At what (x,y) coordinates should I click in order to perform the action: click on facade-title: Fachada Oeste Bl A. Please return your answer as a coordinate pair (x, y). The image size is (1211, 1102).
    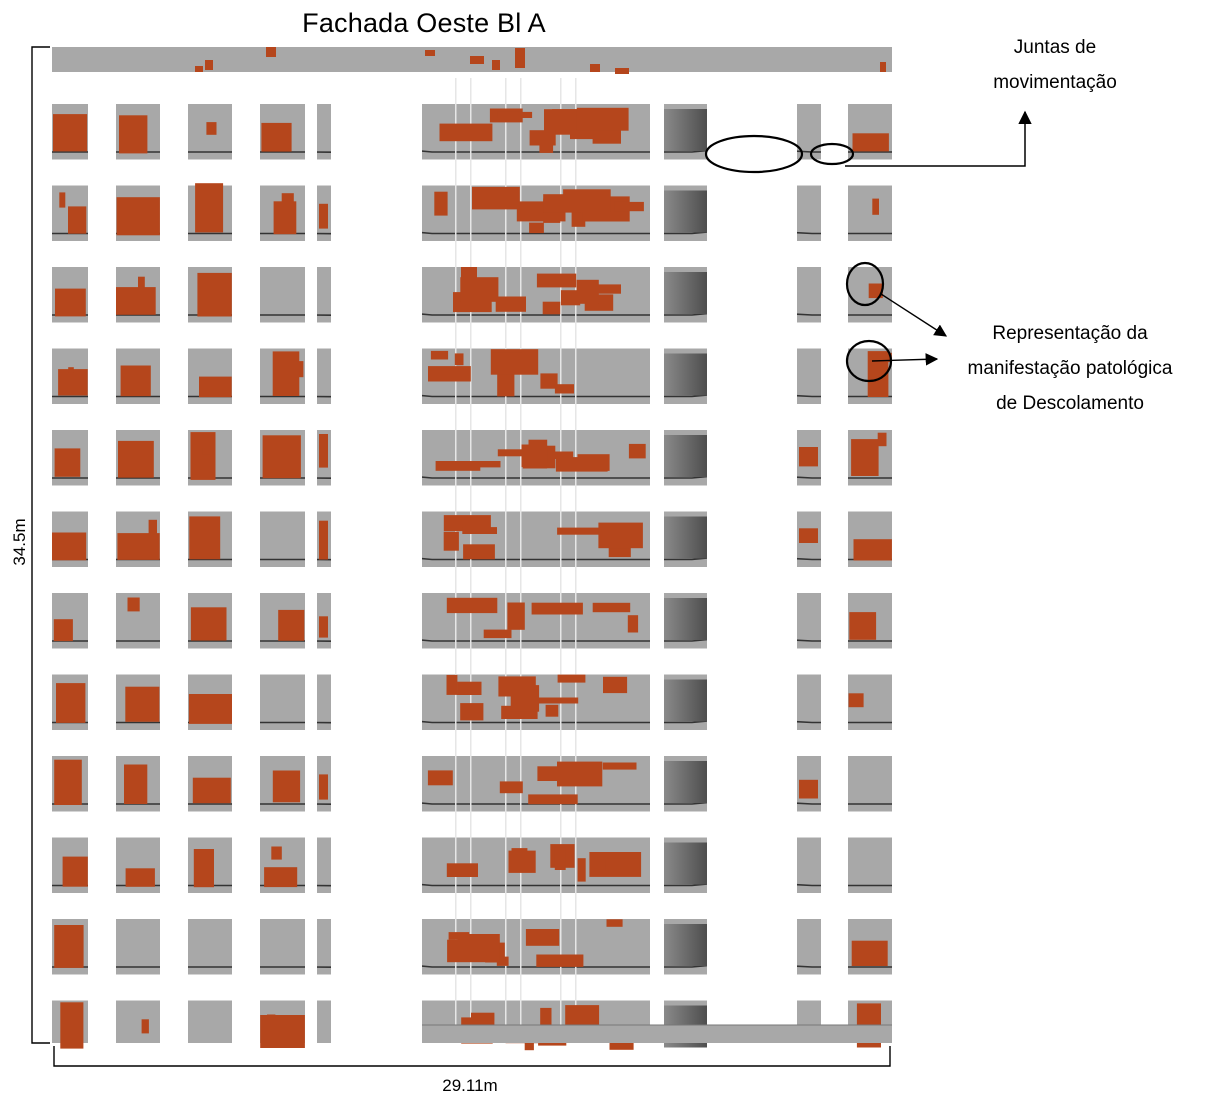
    Looking at the image, I should click on (424, 23).